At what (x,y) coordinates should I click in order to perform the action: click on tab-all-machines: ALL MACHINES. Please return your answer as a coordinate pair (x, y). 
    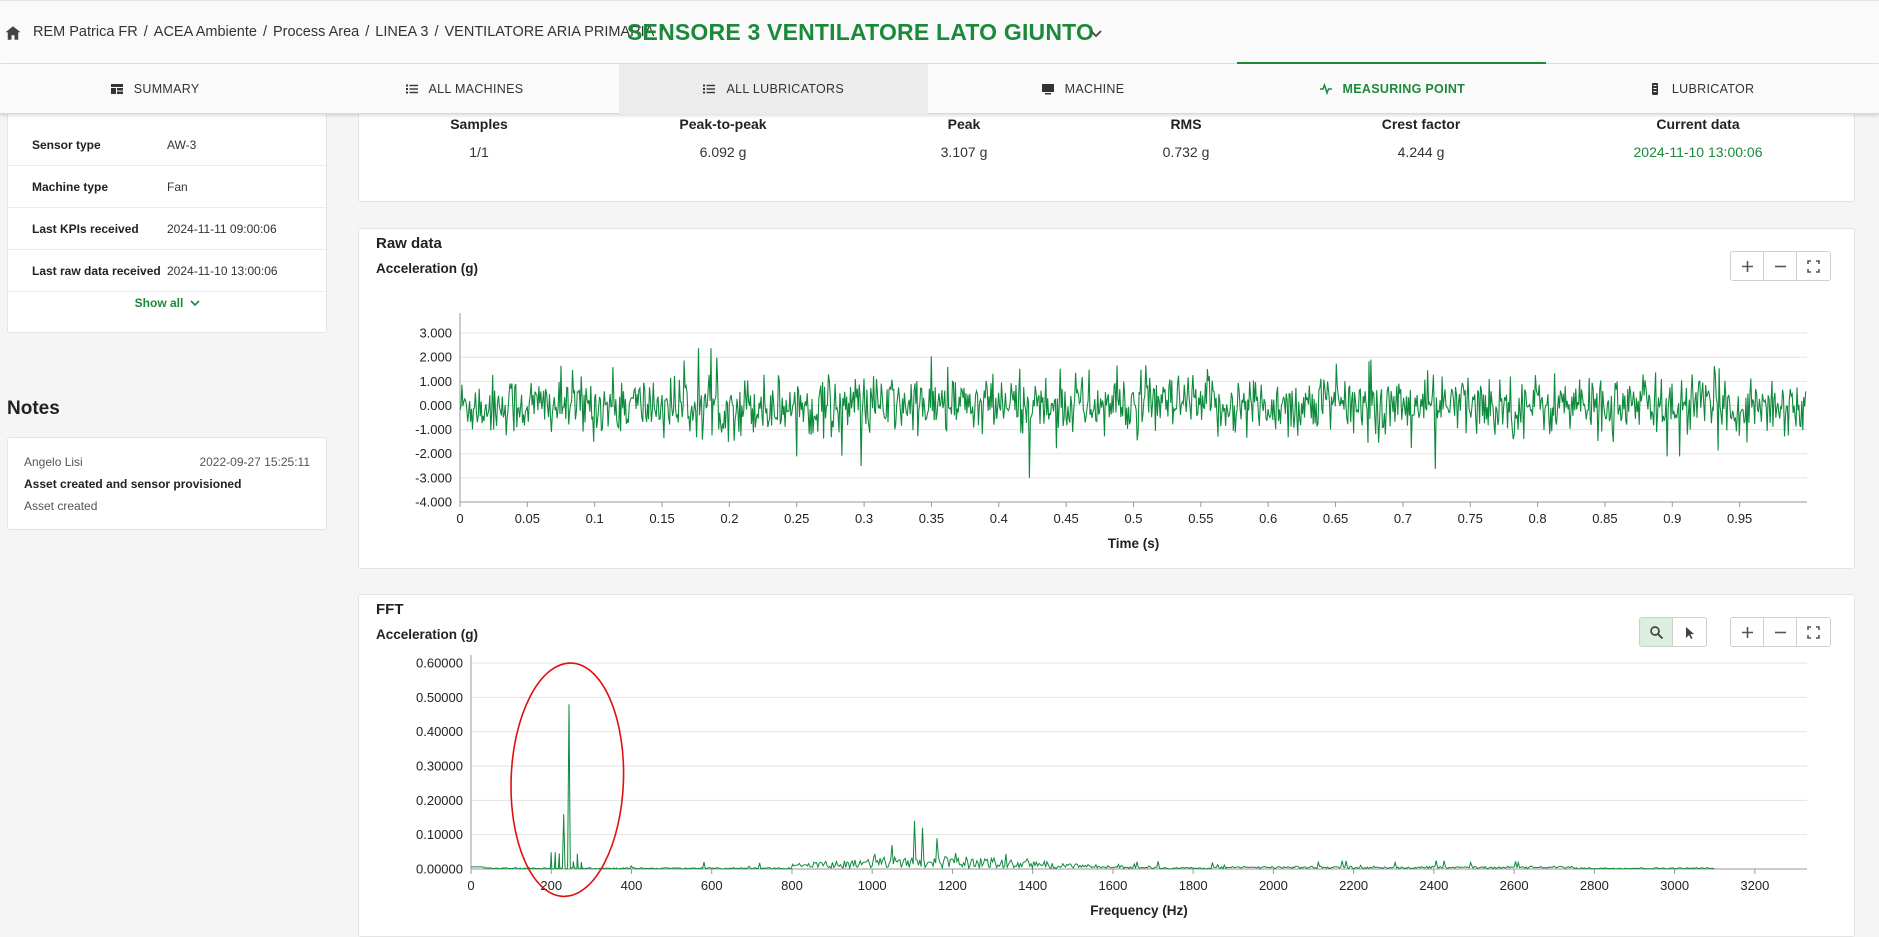
    Looking at the image, I should click on (463, 89).